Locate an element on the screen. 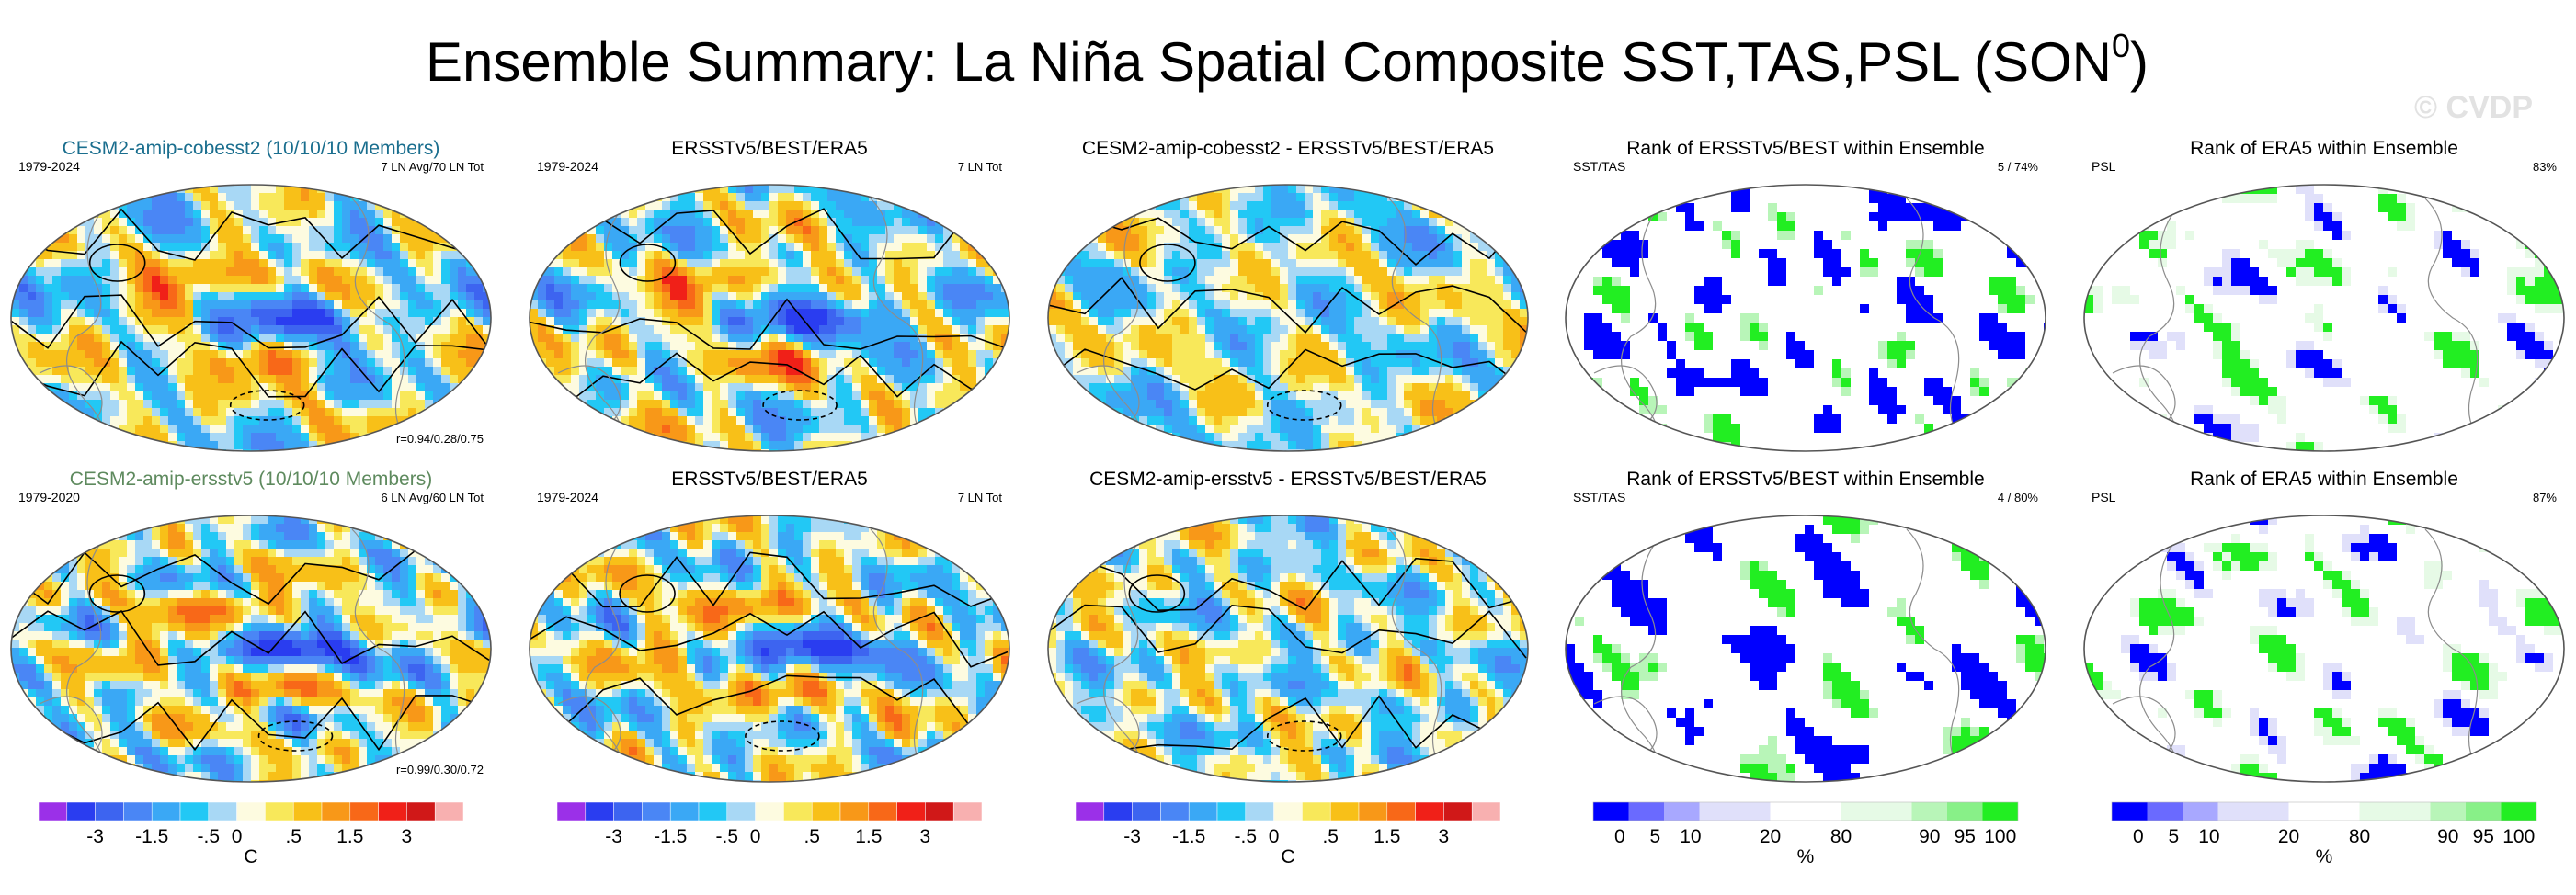 The height and width of the screenshot is (895, 2576). panel-left-label: PSL is located at coordinates (2104, 497).